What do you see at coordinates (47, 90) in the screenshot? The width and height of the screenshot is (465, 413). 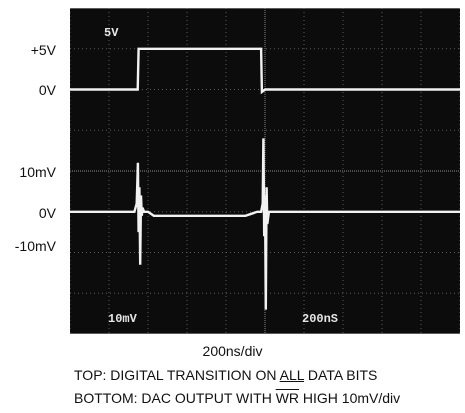 I see `ylabel-0v-top: 0V` at bounding box center [47, 90].